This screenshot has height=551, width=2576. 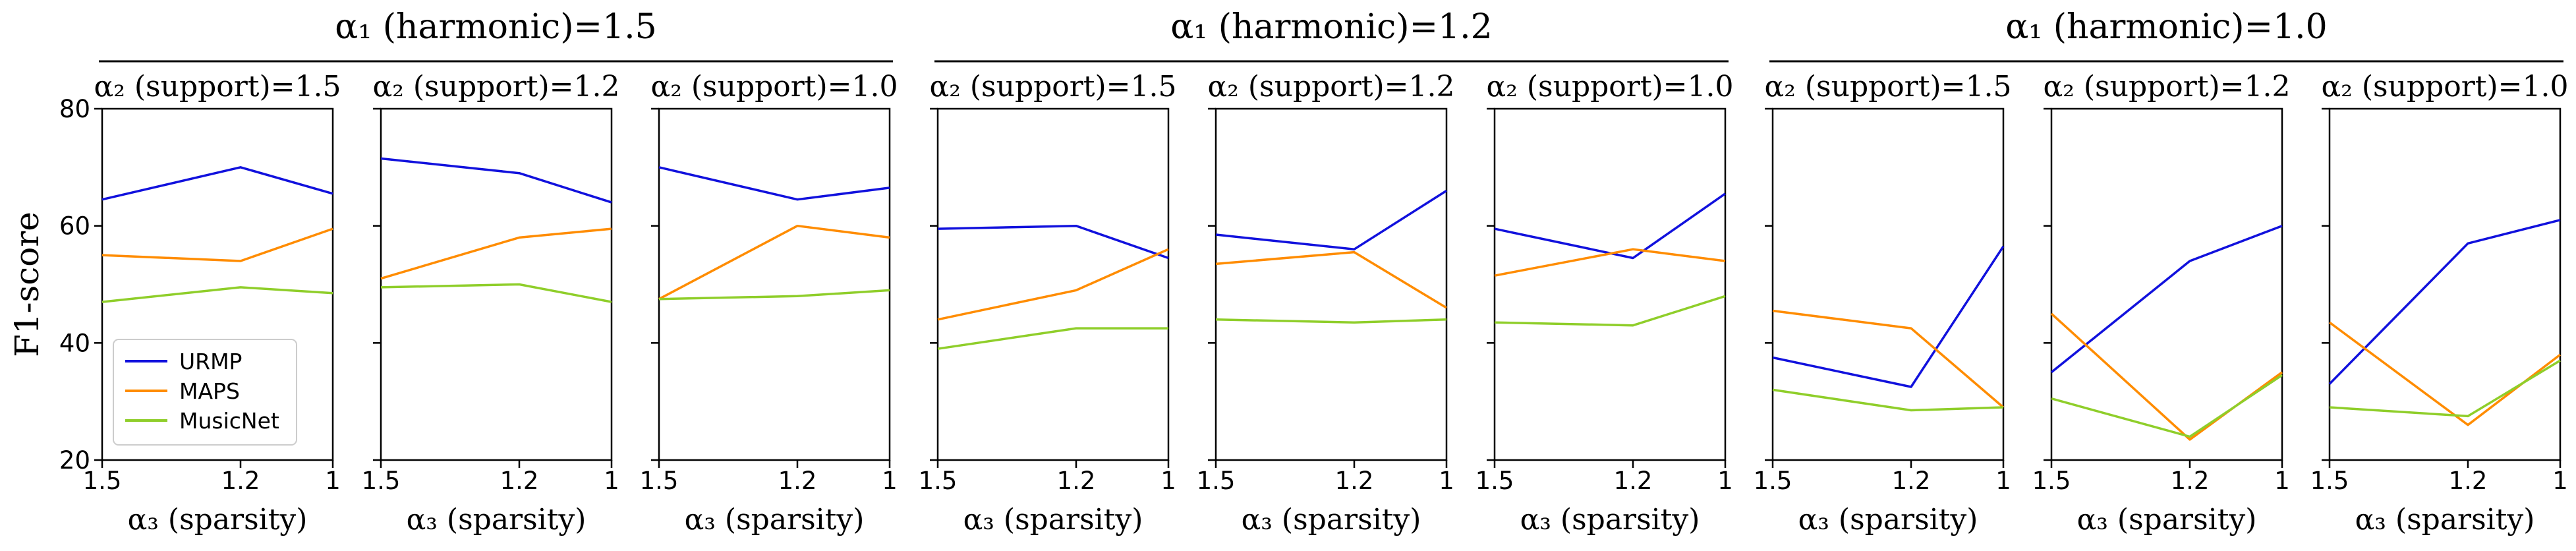 I want to click on y-tick-label: 80, so click(x=75, y=109).